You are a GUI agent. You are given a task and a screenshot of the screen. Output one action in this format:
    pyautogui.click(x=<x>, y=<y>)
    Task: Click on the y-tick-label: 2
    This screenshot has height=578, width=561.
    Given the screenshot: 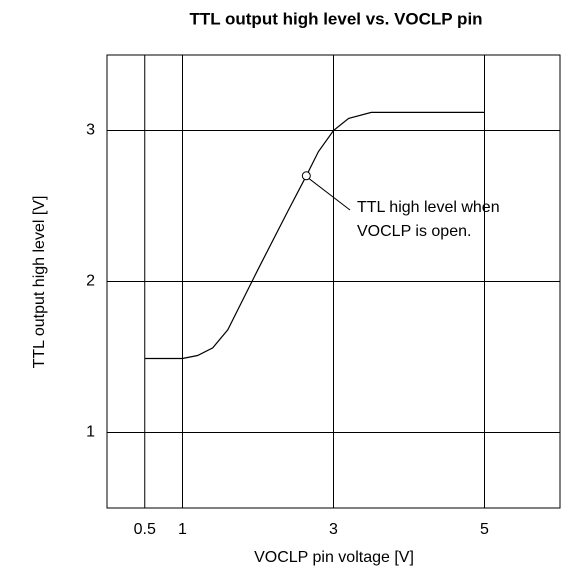 What is the action you would take?
    pyautogui.click(x=90, y=281)
    